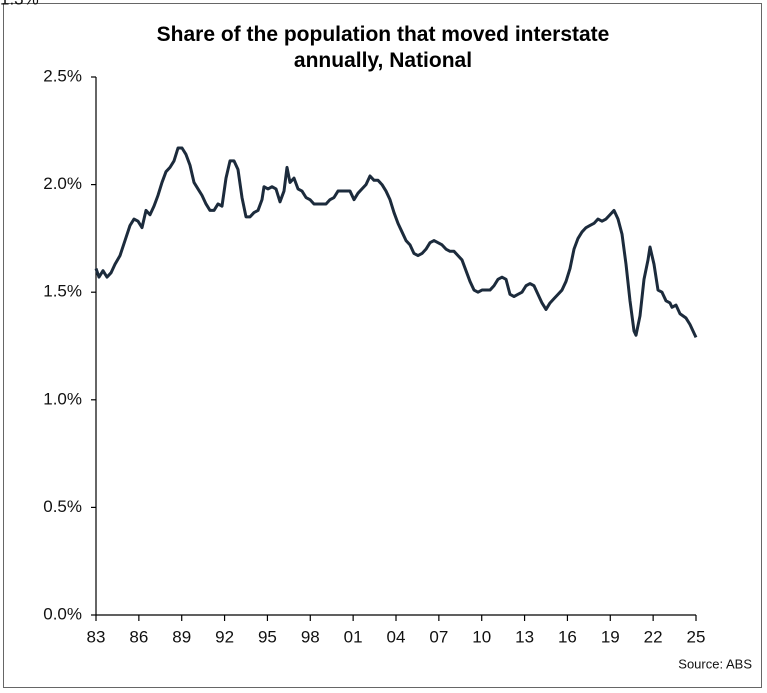 The height and width of the screenshot is (693, 767). I want to click on source: Source: ABS, so click(715, 663).